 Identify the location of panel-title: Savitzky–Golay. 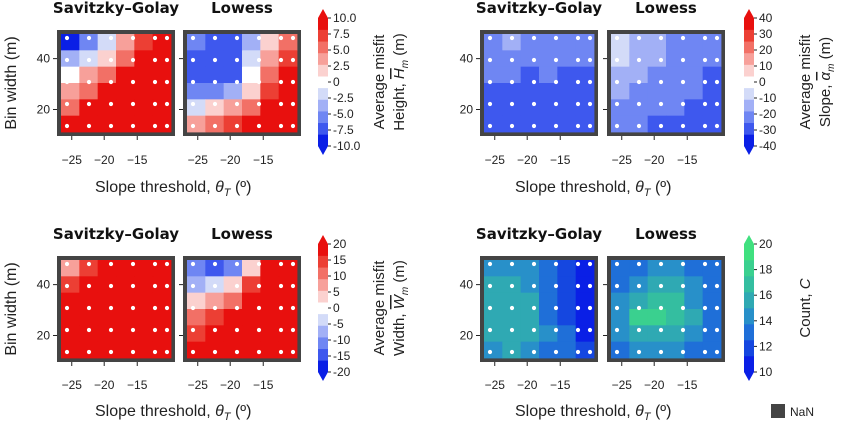
(116, 8).